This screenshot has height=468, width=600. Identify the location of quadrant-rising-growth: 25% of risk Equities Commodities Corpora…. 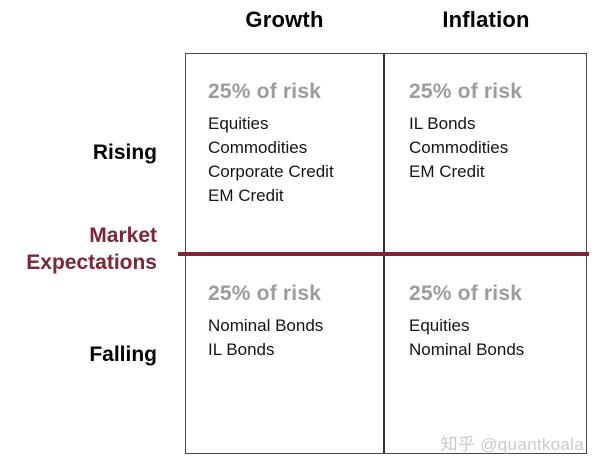
(295, 143).